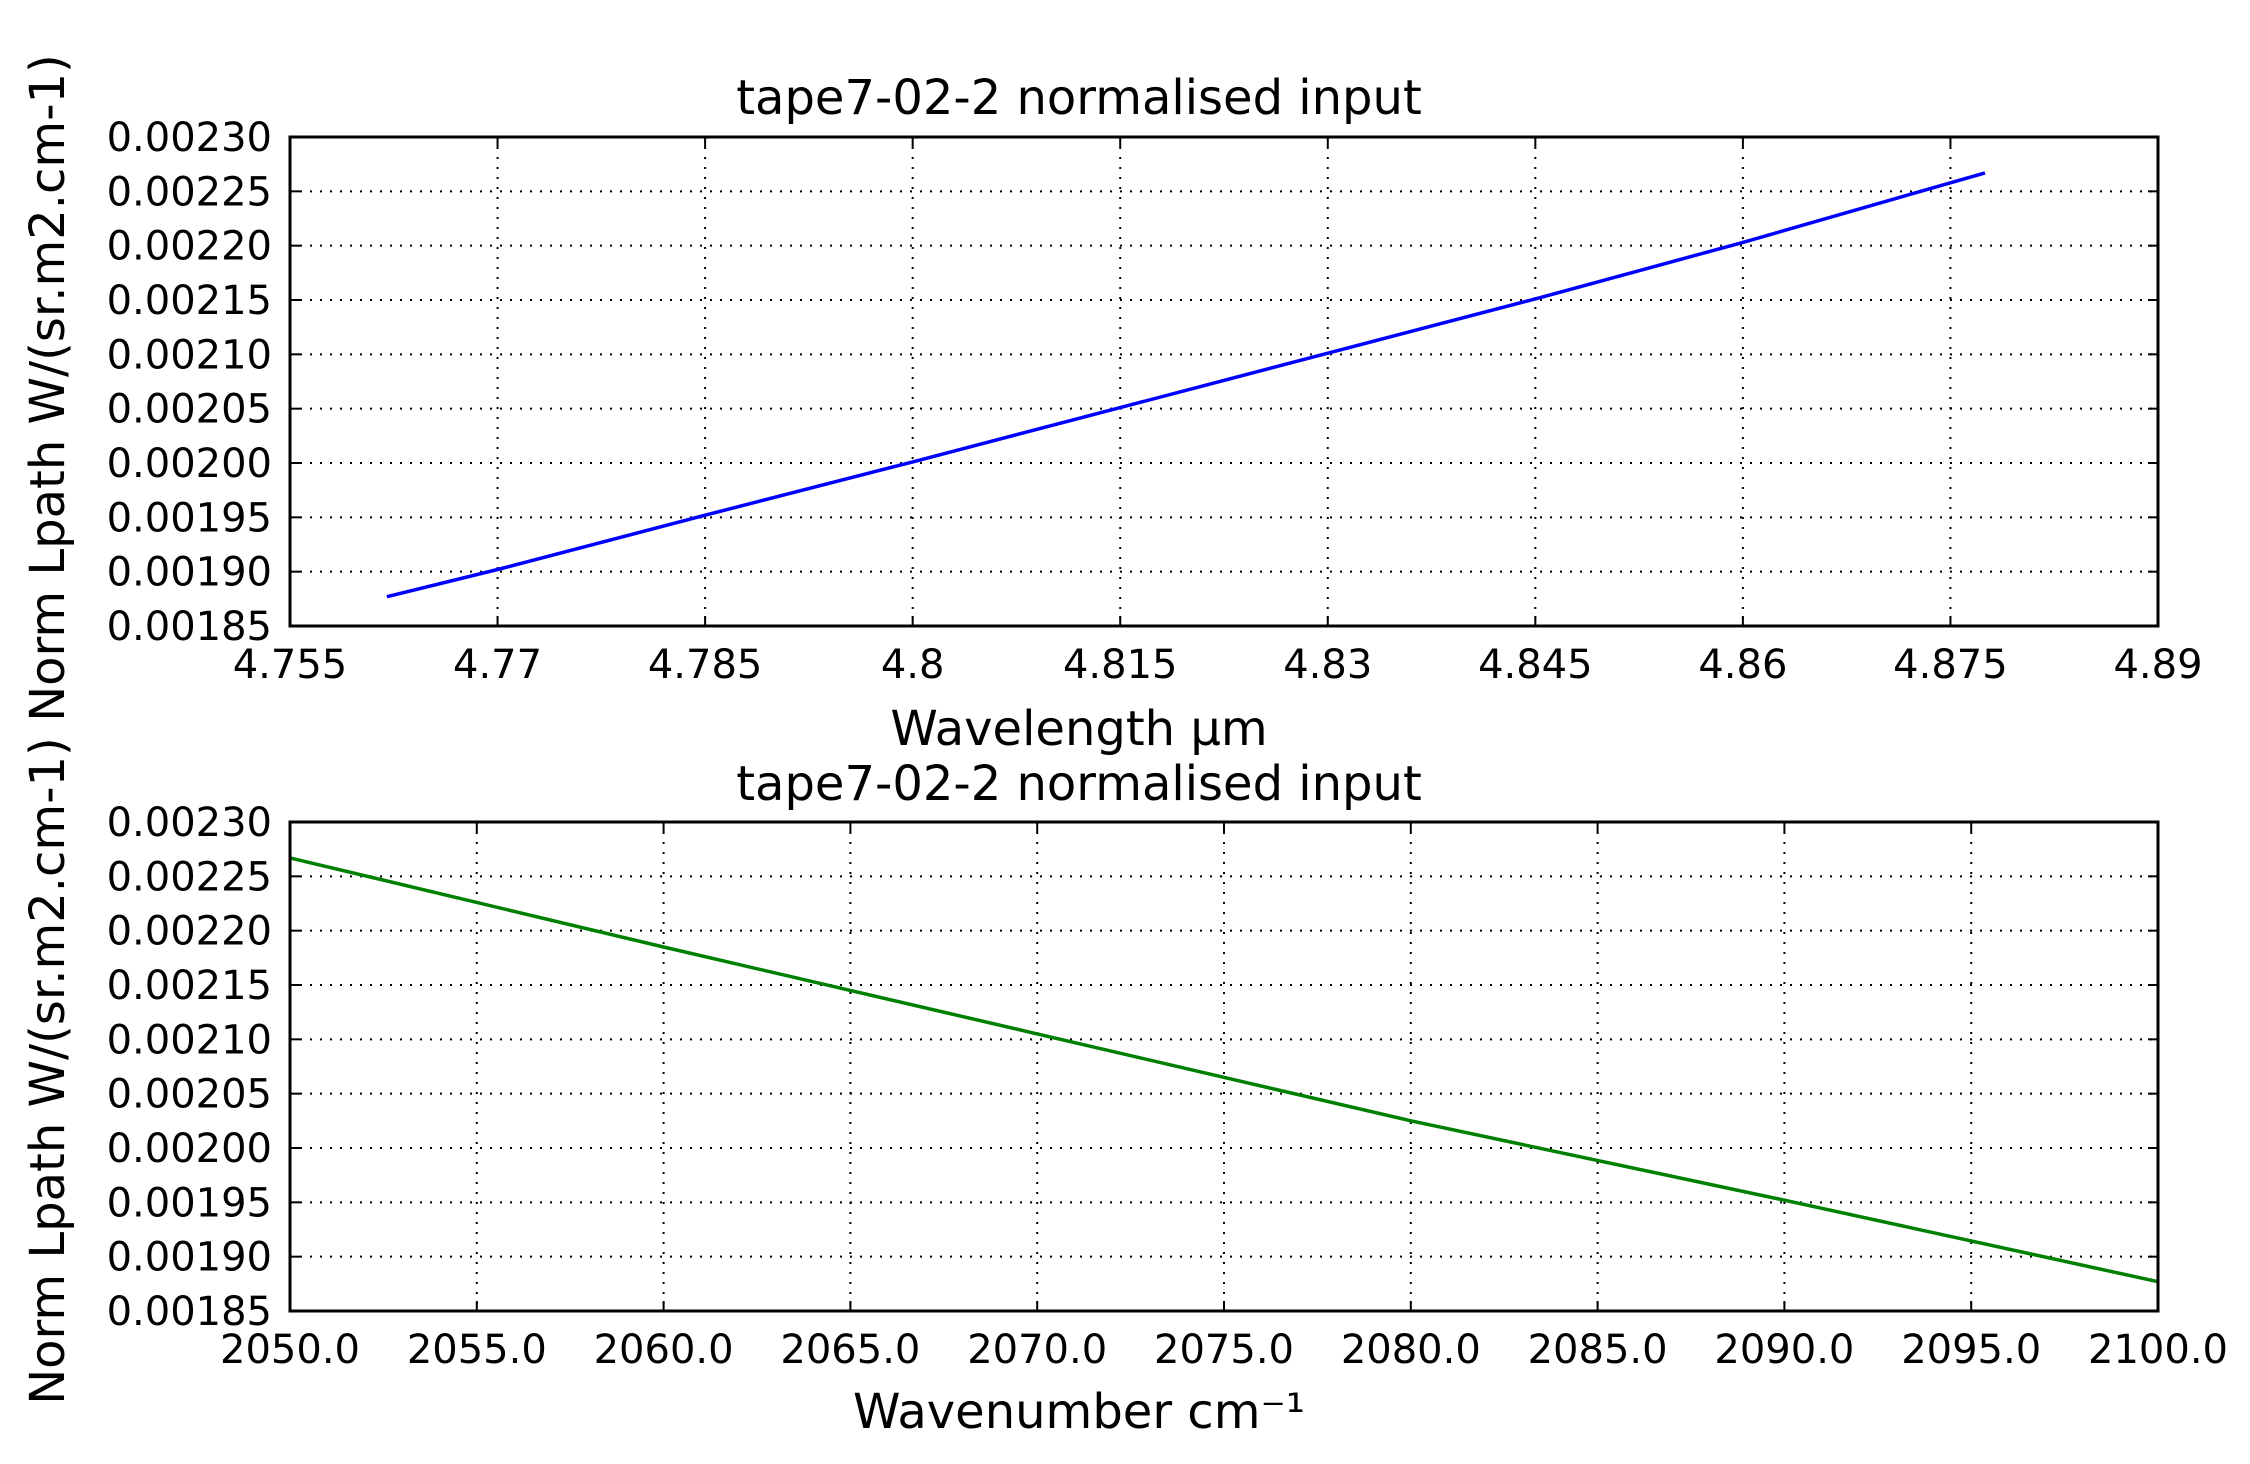  I want to click on x-tick-label: 2090.0, so click(1784, 1350).